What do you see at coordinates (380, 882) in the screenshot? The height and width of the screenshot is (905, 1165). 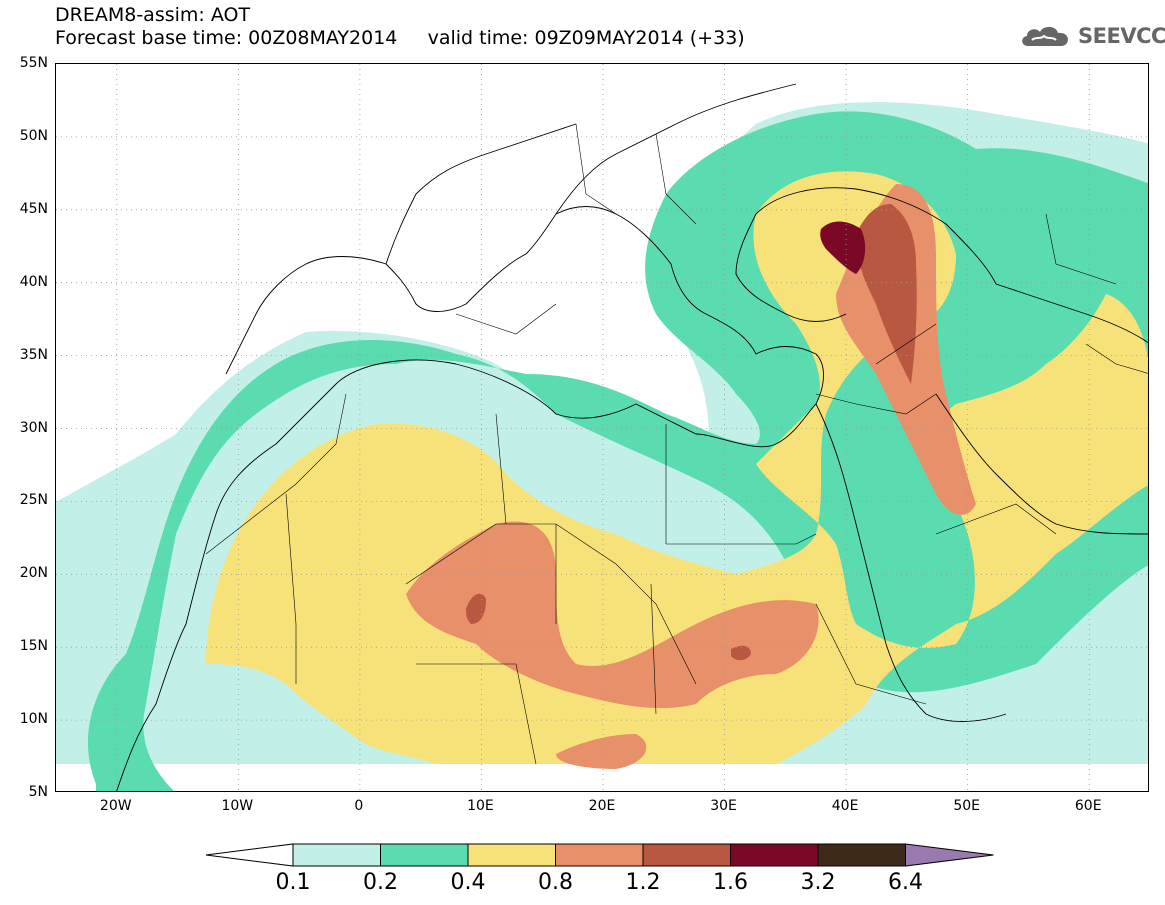 I see `colorbar-label: 0.2` at bounding box center [380, 882].